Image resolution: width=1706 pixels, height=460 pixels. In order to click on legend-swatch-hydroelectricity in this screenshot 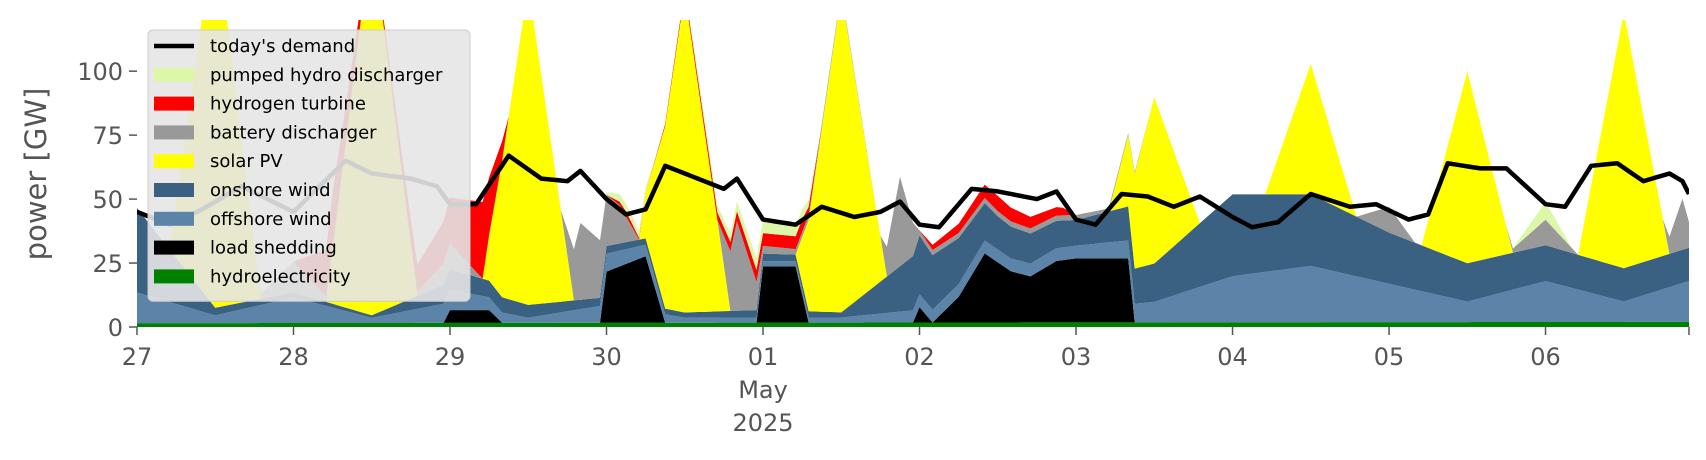, I will do `click(174, 276)`.